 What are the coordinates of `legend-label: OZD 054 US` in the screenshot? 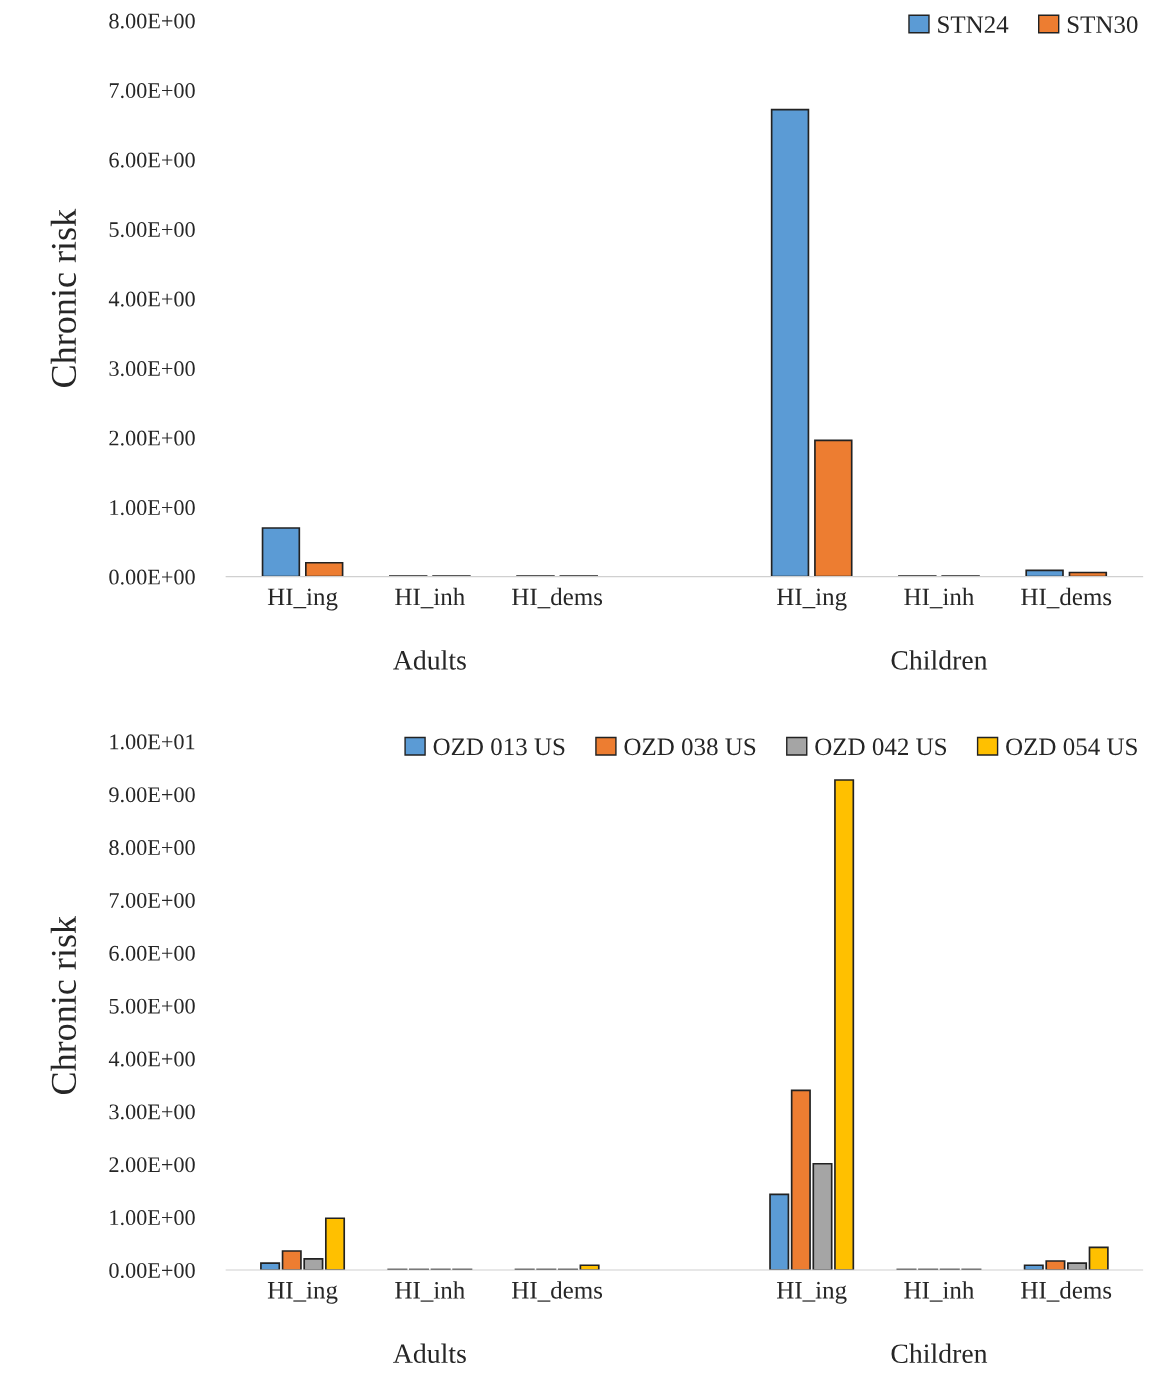 It's located at (1071, 747).